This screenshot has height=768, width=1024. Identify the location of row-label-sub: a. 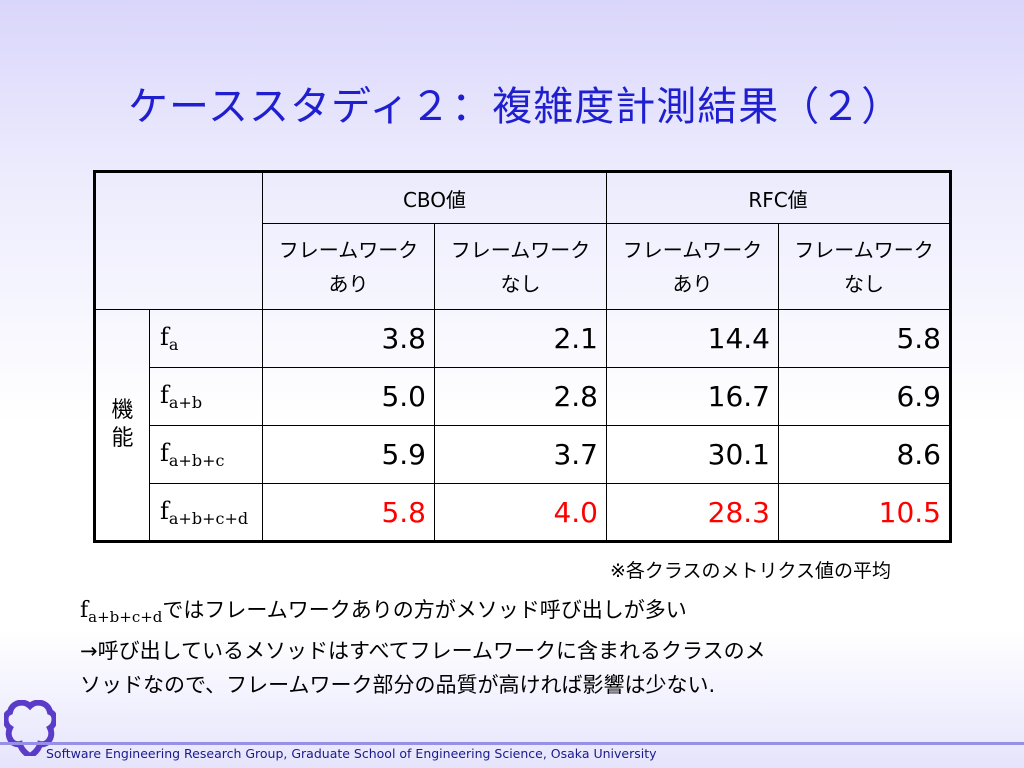
(173, 344).